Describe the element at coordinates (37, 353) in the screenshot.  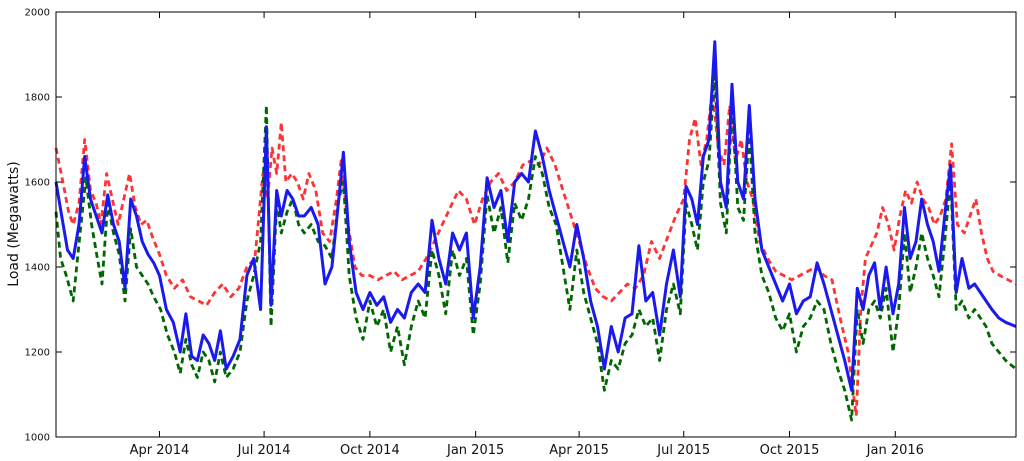
I see `y-tick-label: 1200` at that location.